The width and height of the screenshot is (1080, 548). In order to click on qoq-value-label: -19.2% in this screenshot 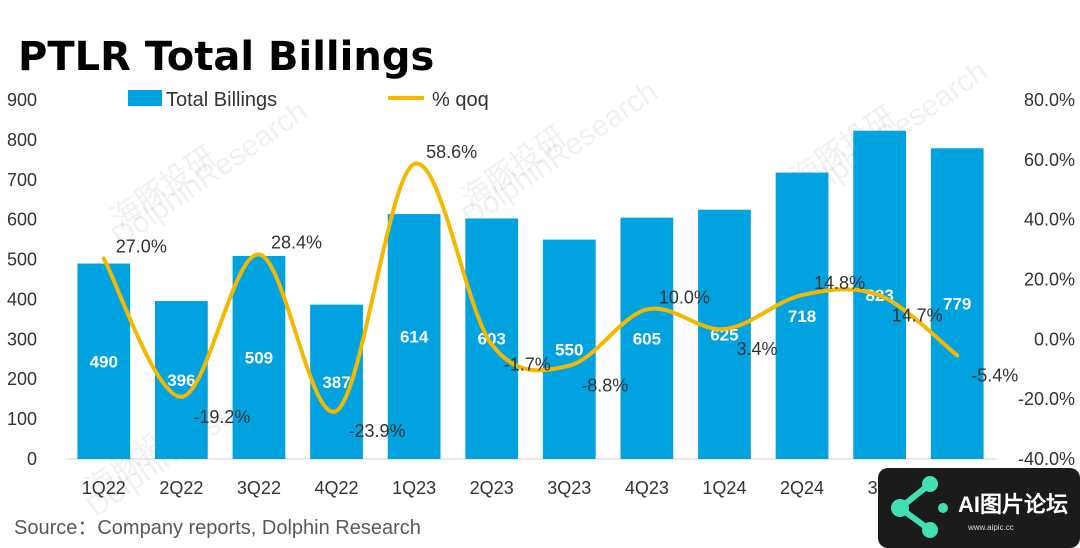, I will do `click(221, 417)`.